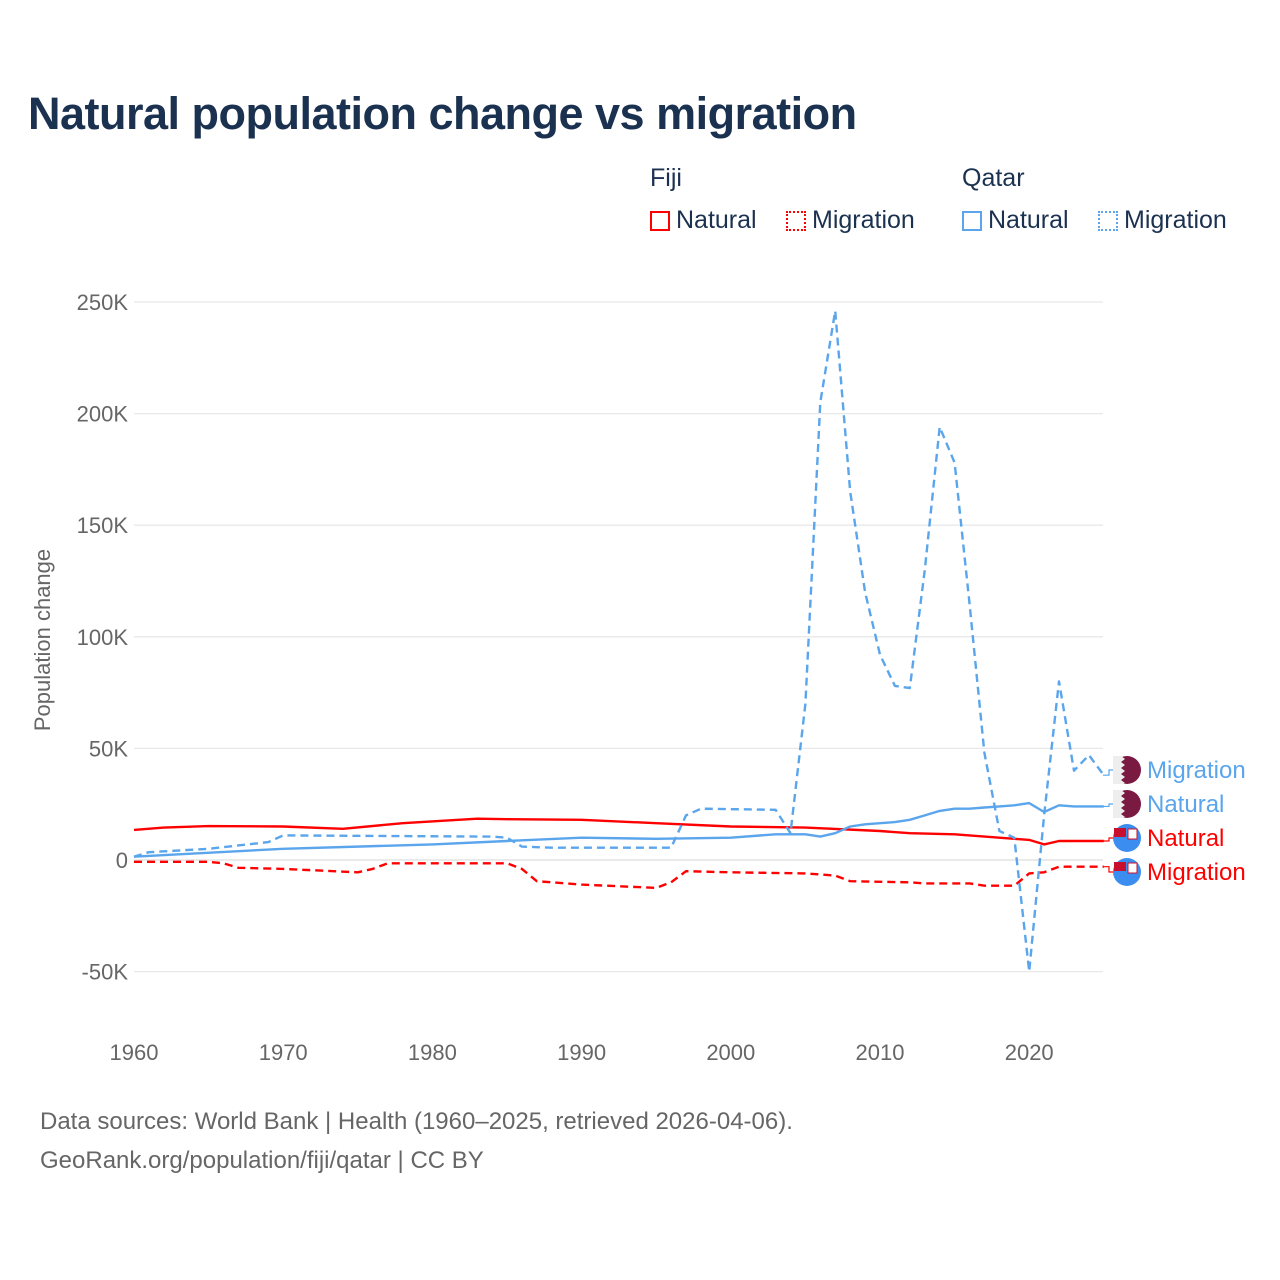 This screenshot has width=1280, height=1280. What do you see at coordinates (1196, 872) in the screenshot?
I see `end-label-fiji-migration: Migration` at bounding box center [1196, 872].